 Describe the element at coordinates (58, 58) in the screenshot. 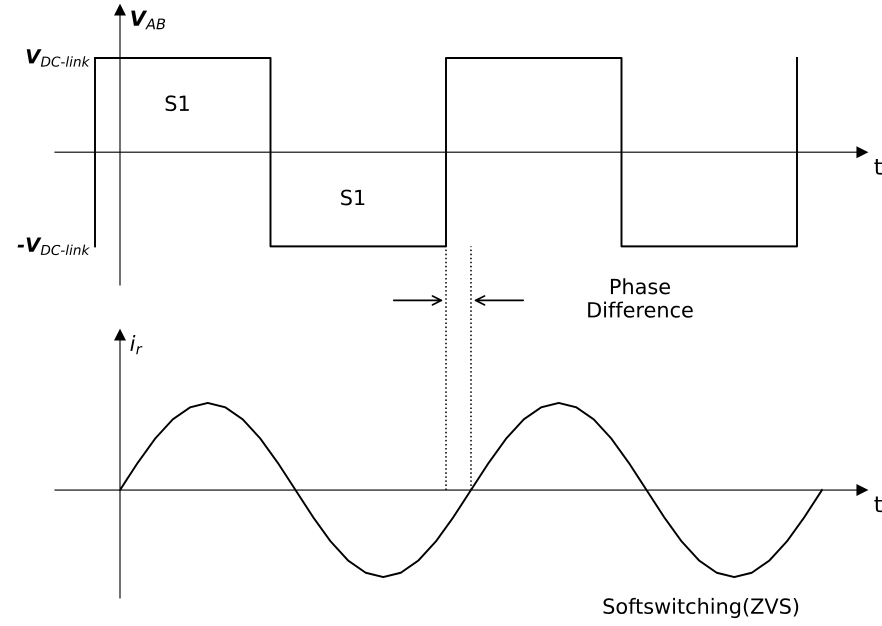

I see `annotation: V$_{DC‐link}$` at that location.